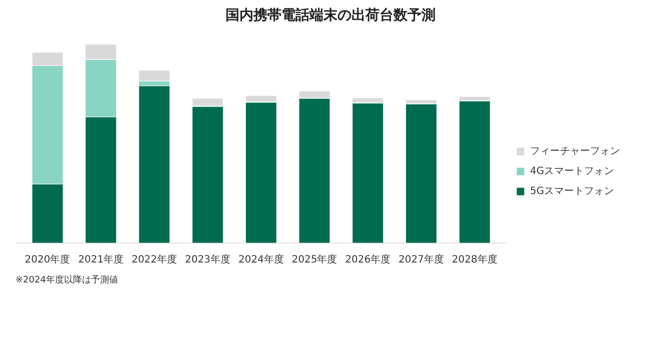 This screenshot has width=665, height=349. Describe the element at coordinates (331, 15) in the screenshot. I see `chart-title: 国内携帯電話端末の出荷台数予測` at that location.